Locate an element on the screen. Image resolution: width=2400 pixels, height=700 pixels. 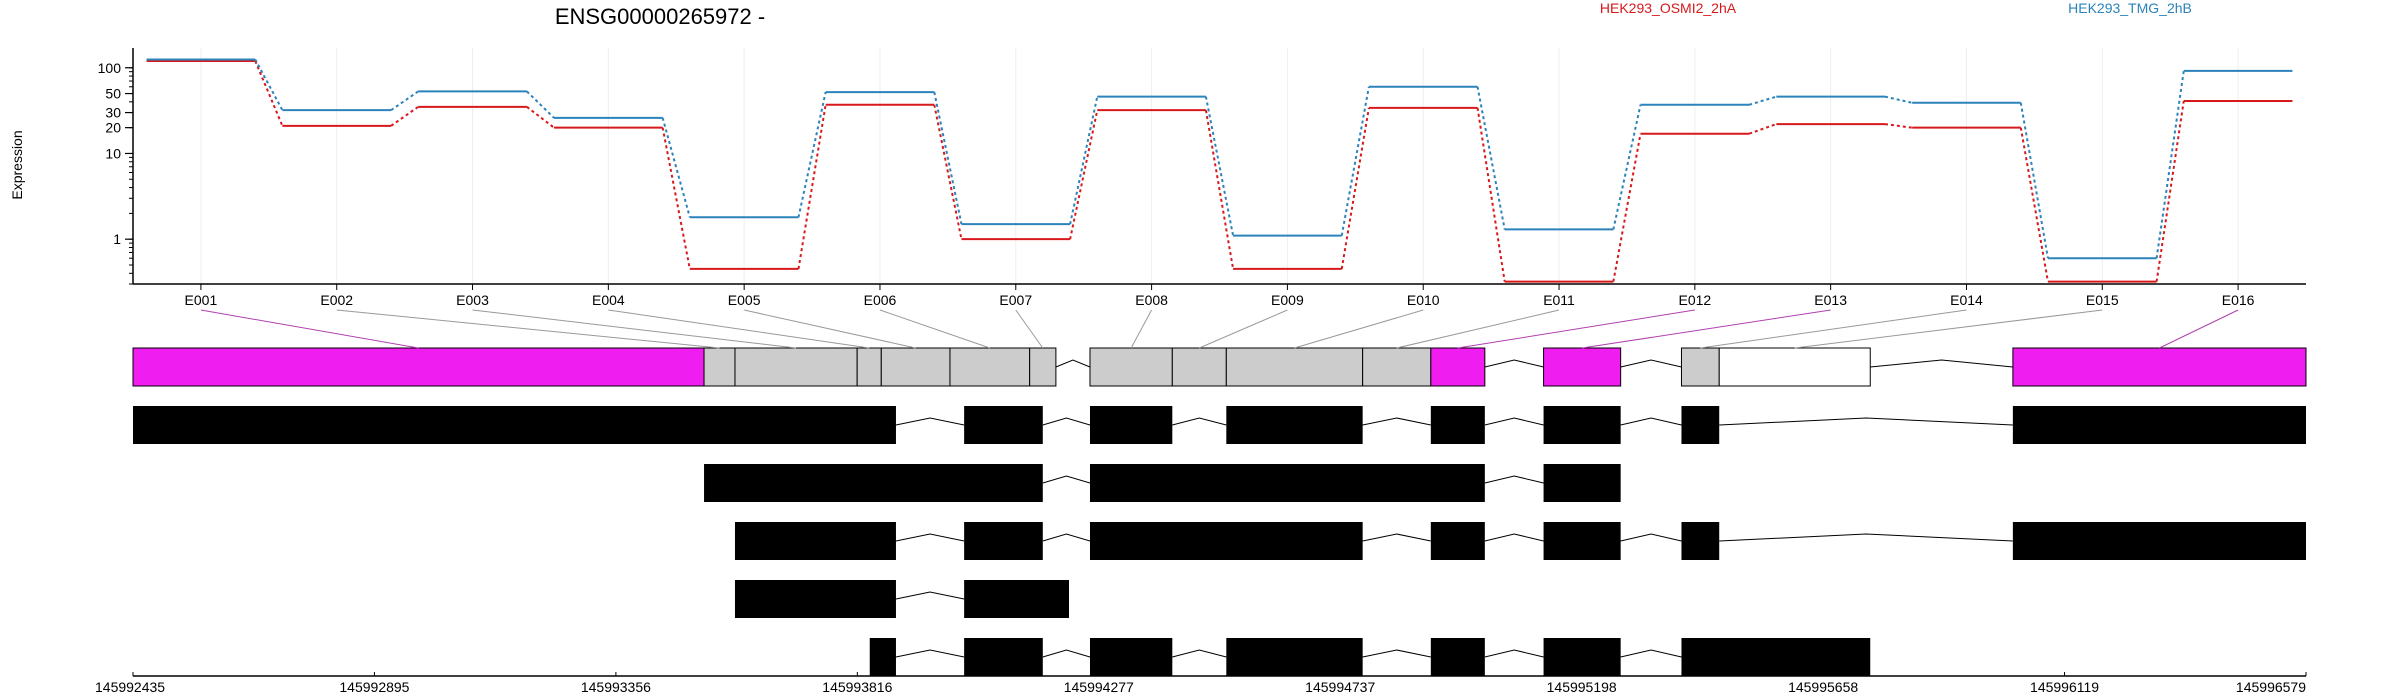
exon-box-e014 is located at coordinates (1700, 367).